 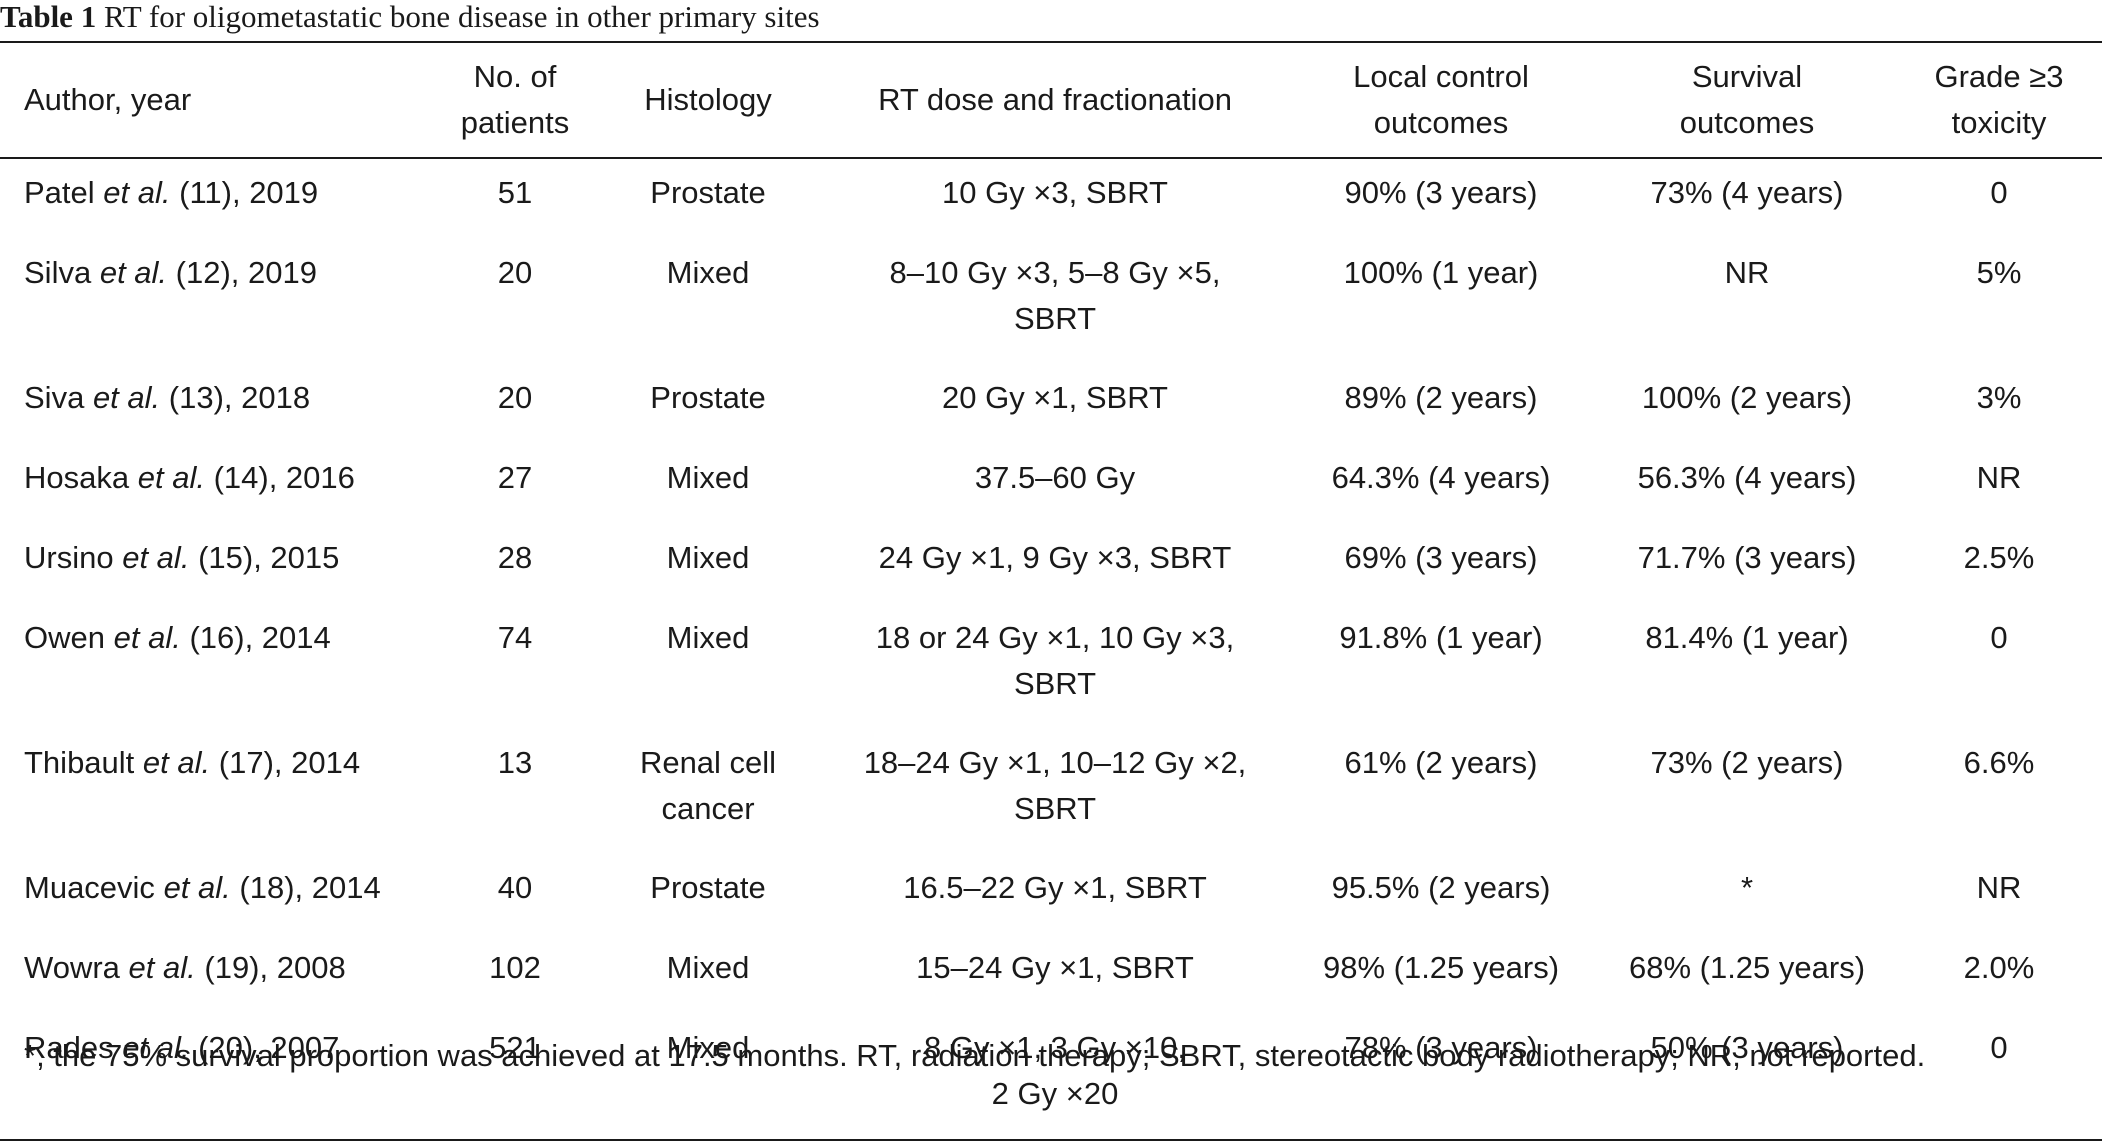 I want to click on header-toxicity-line2: toxicity, so click(x=1999, y=122).